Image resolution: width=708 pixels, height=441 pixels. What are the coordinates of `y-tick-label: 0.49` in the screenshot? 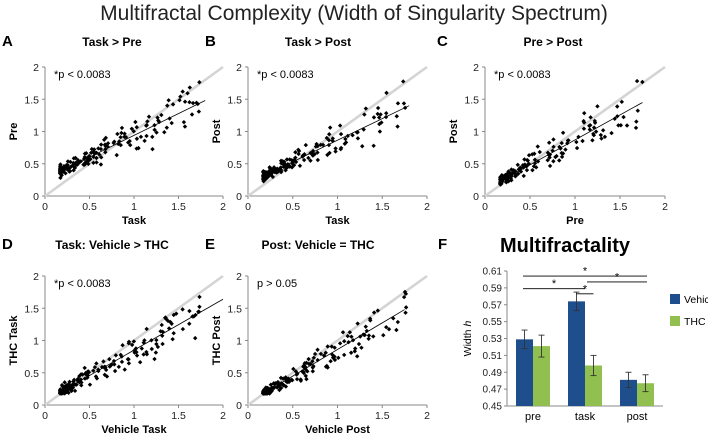 It's located at (493, 373).